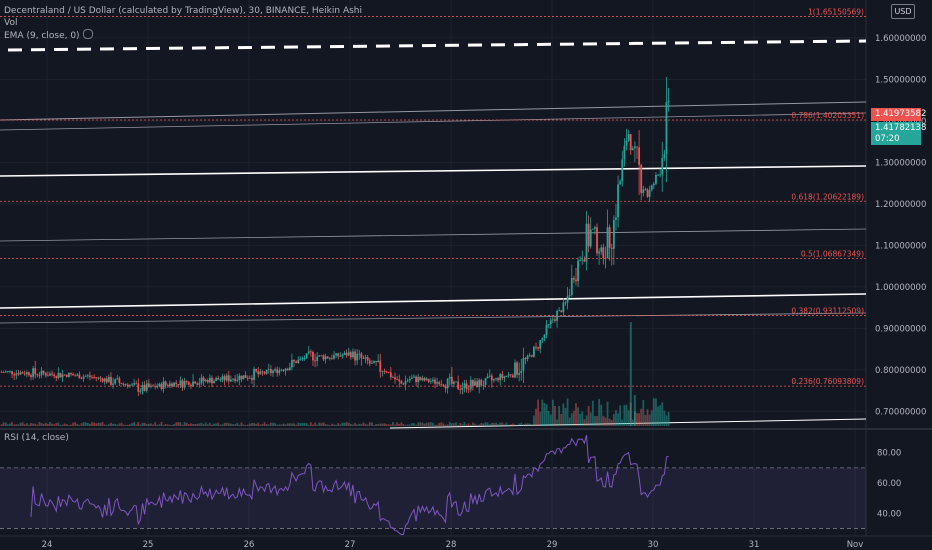 Image resolution: width=932 pixels, height=550 pixels. Describe the element at coordinates (36, 438) in the screenshot. I see `rsi-legend: RSI (14, close)` at that location.